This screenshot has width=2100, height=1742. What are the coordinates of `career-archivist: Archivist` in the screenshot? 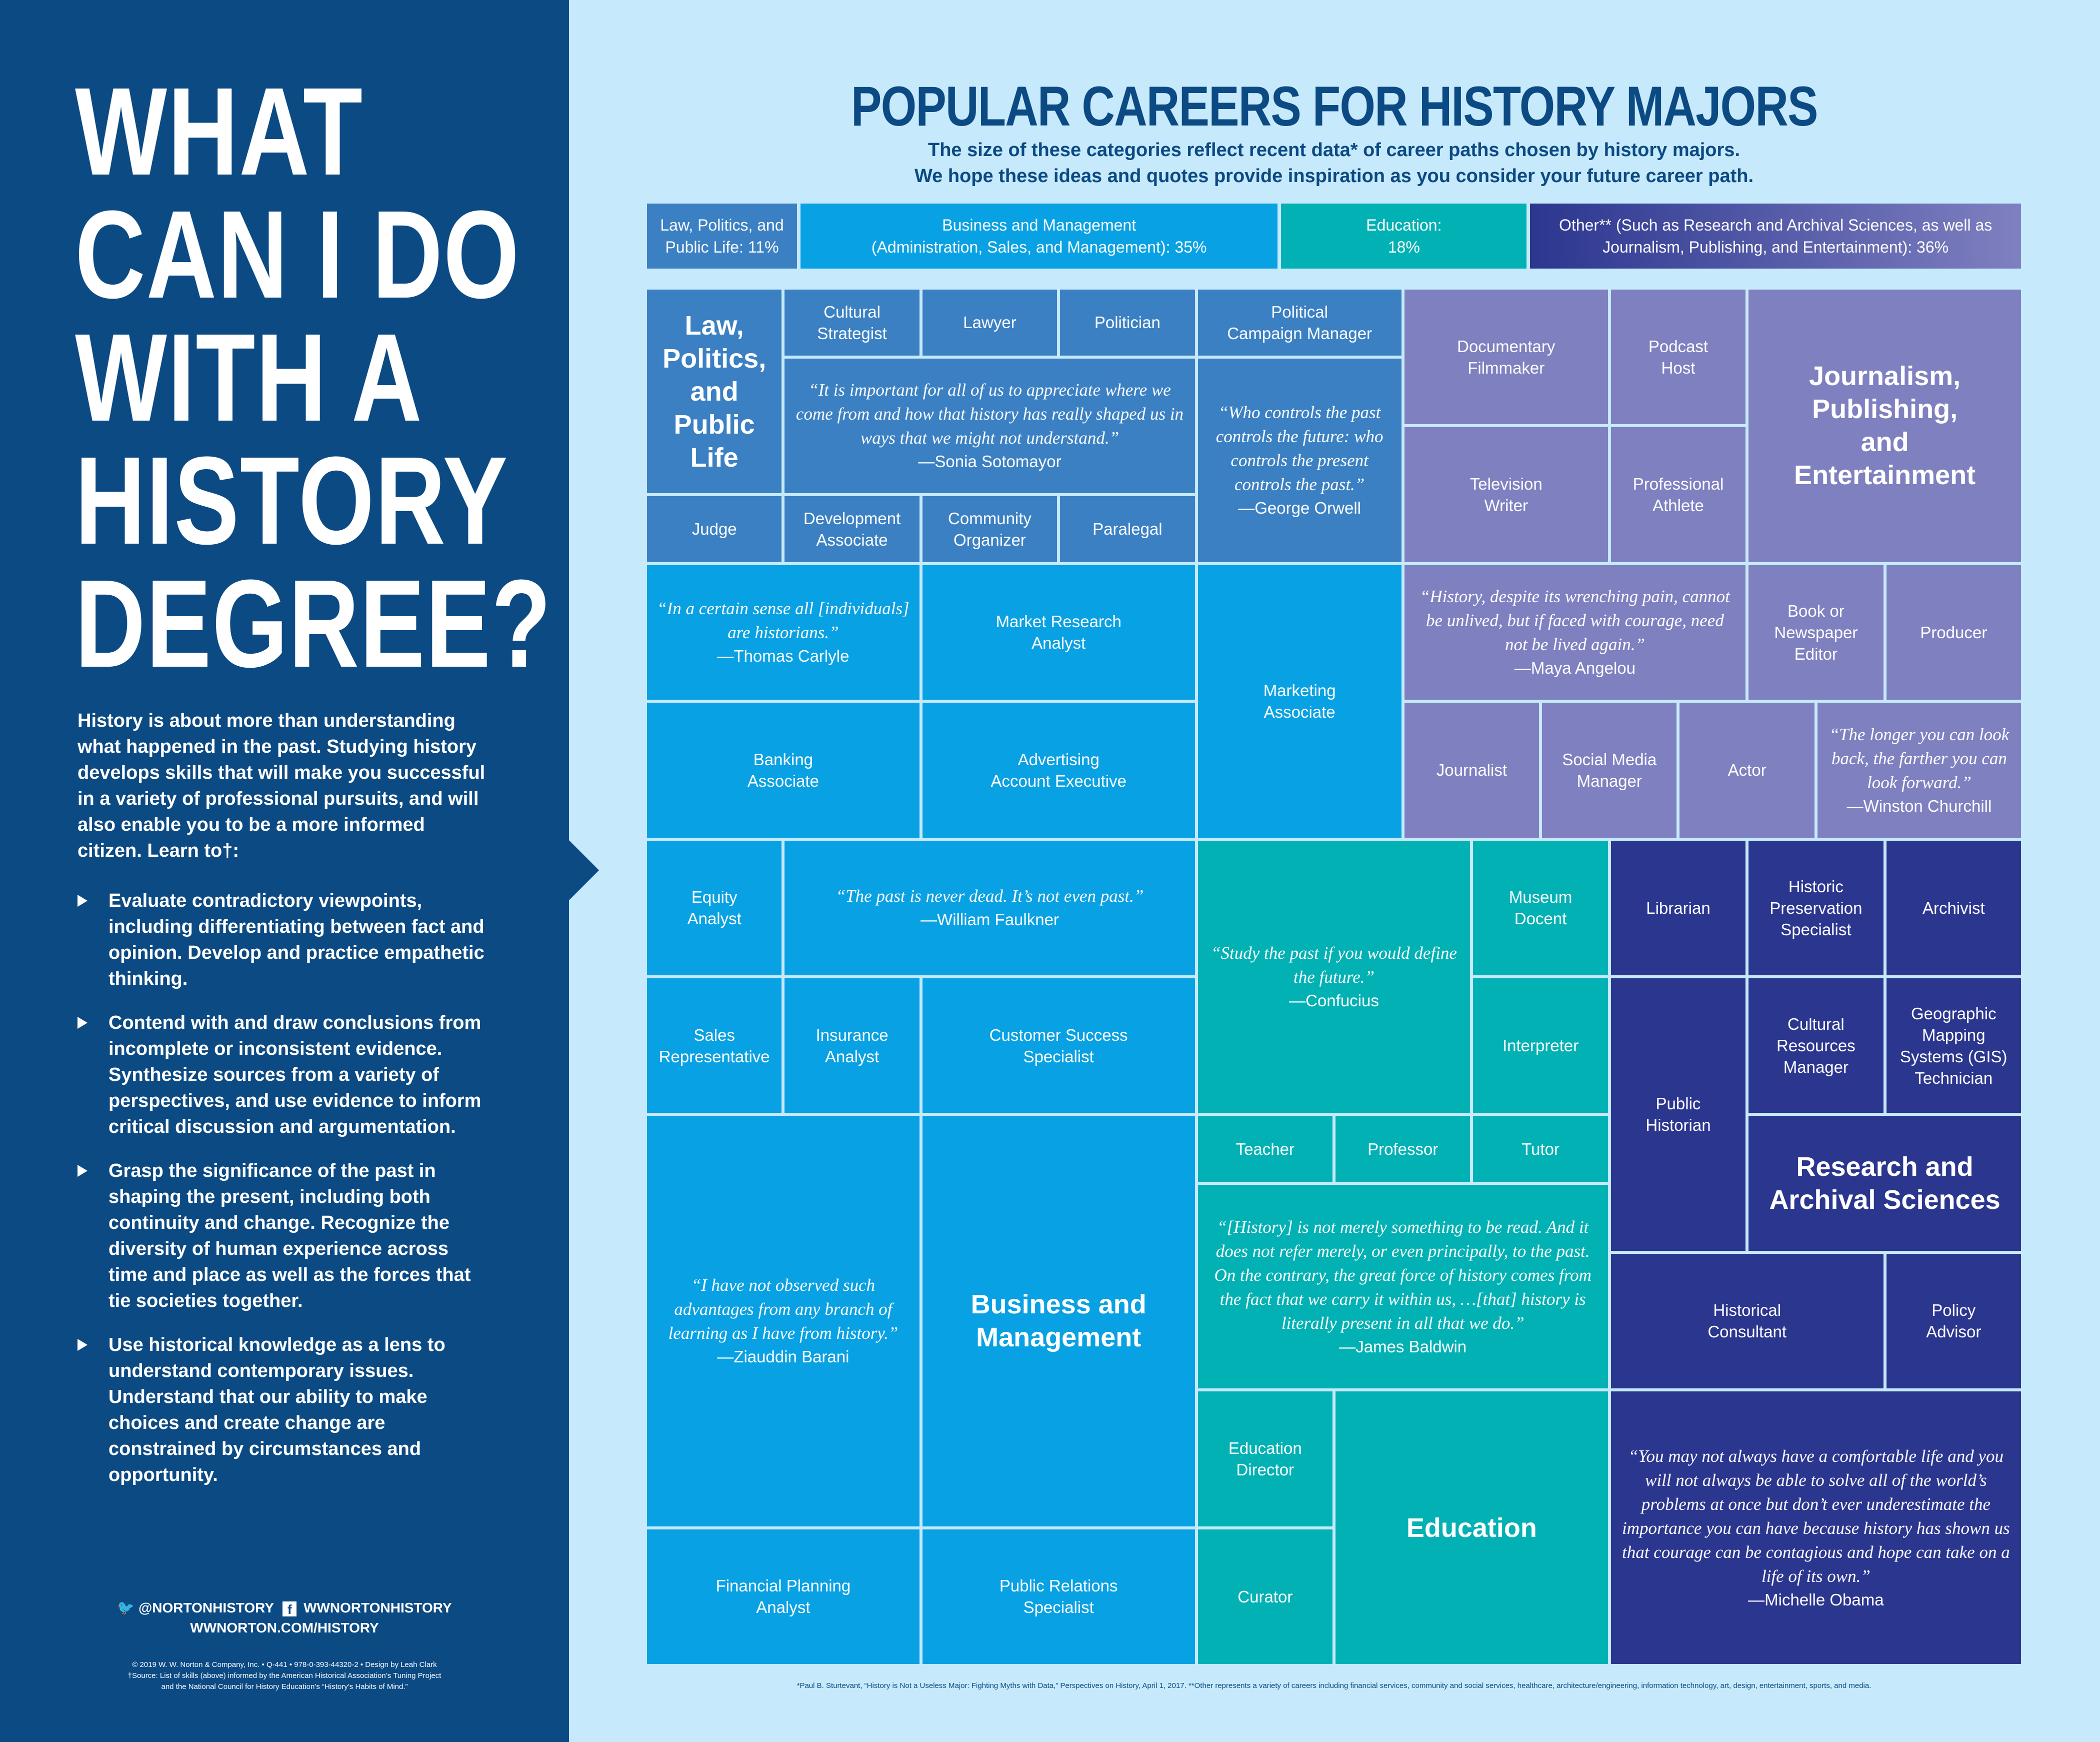 It's located at (1953, 907).